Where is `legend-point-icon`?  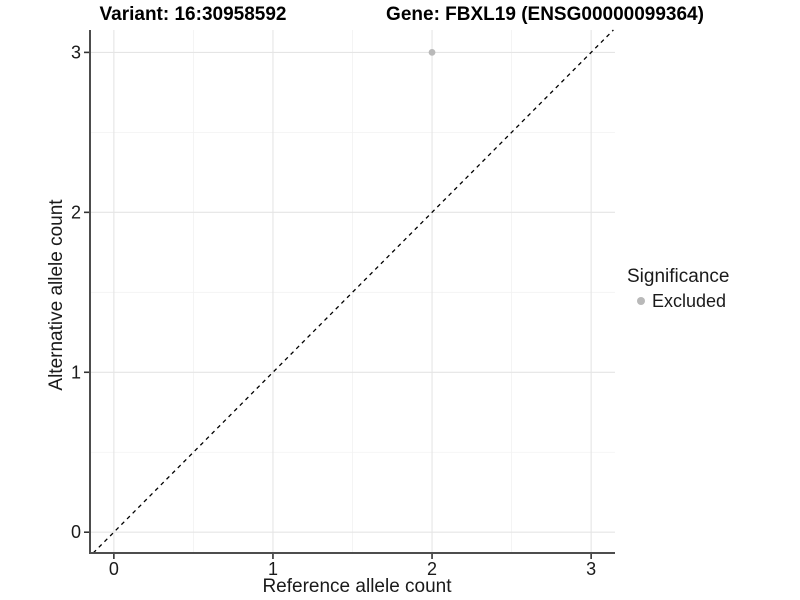
legend-point-icon is located at coordinates (641, 301).